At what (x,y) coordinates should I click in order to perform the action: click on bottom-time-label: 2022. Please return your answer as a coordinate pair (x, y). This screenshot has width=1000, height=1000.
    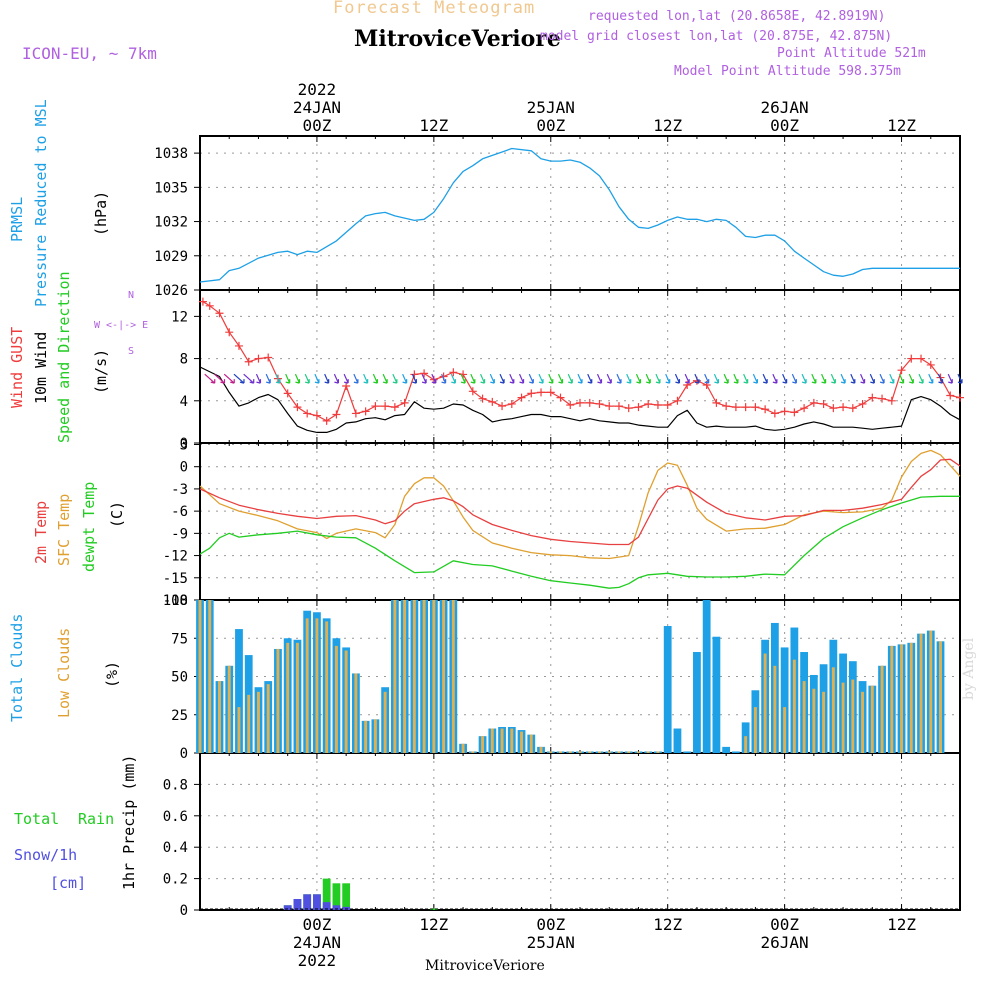
    Looking at the image, I should click on (317, 960).